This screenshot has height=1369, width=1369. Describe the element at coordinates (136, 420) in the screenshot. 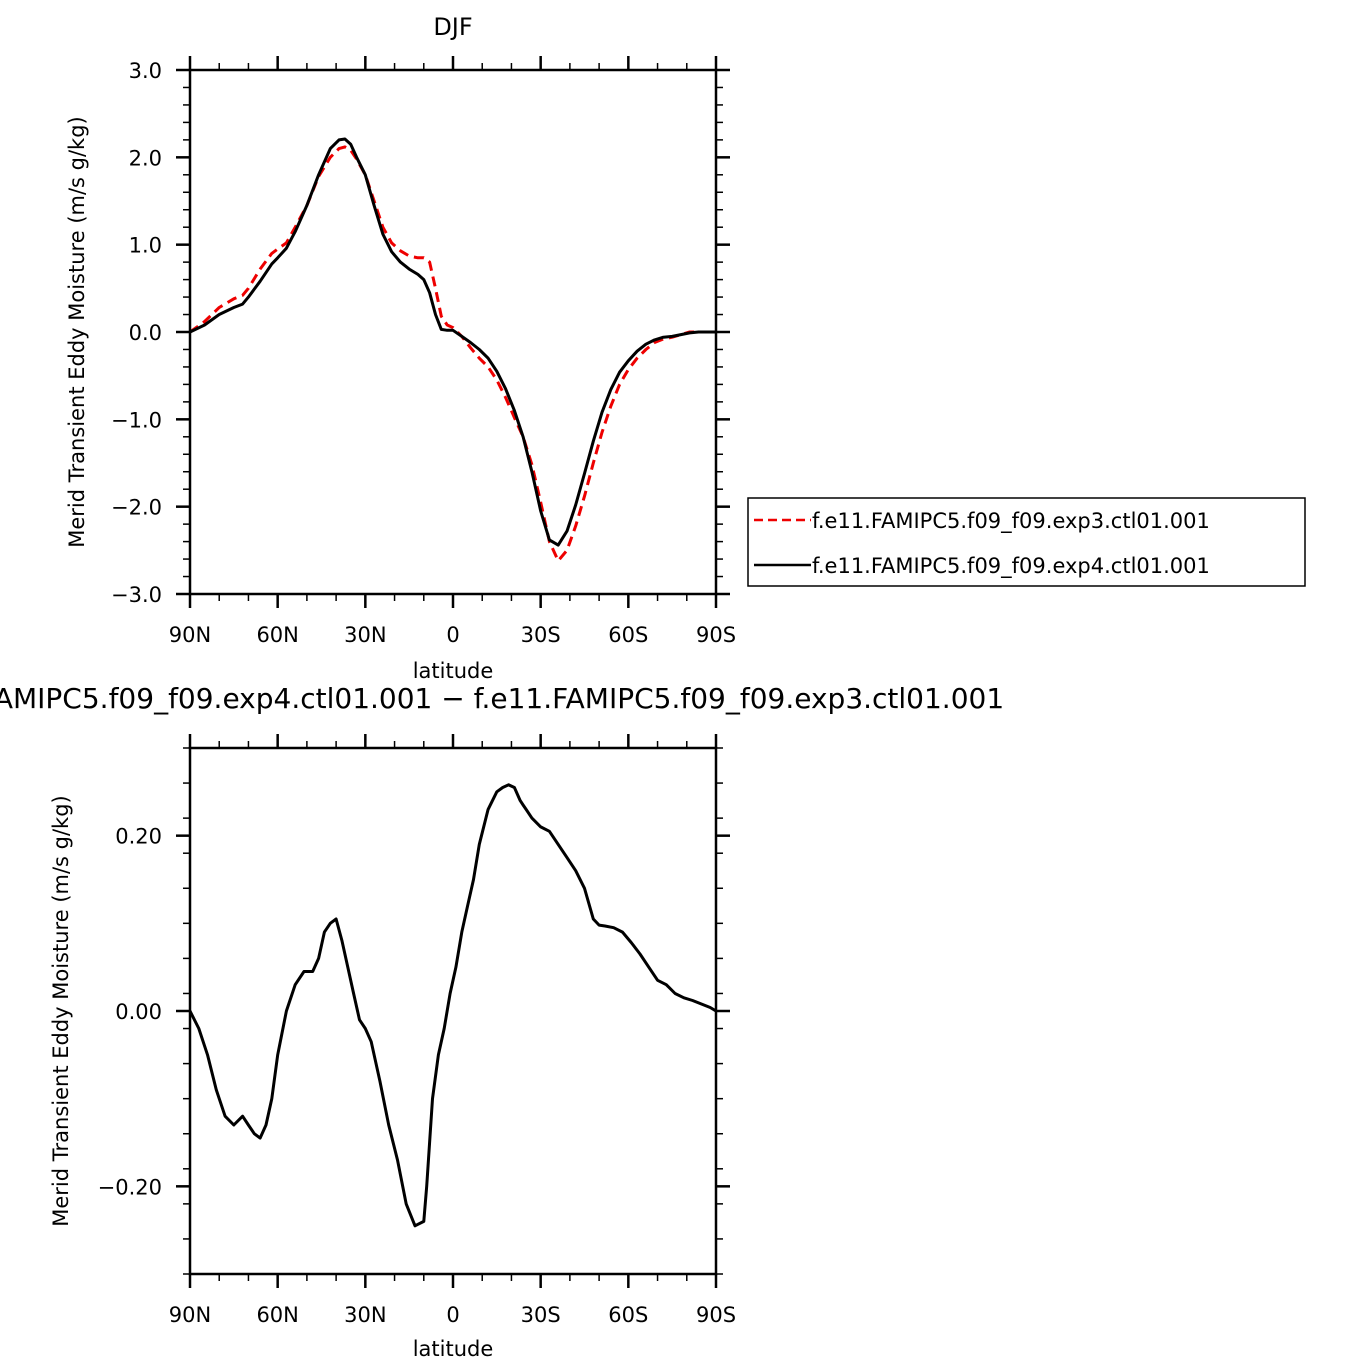

I see `y-tick-label: −1.0` at that location.